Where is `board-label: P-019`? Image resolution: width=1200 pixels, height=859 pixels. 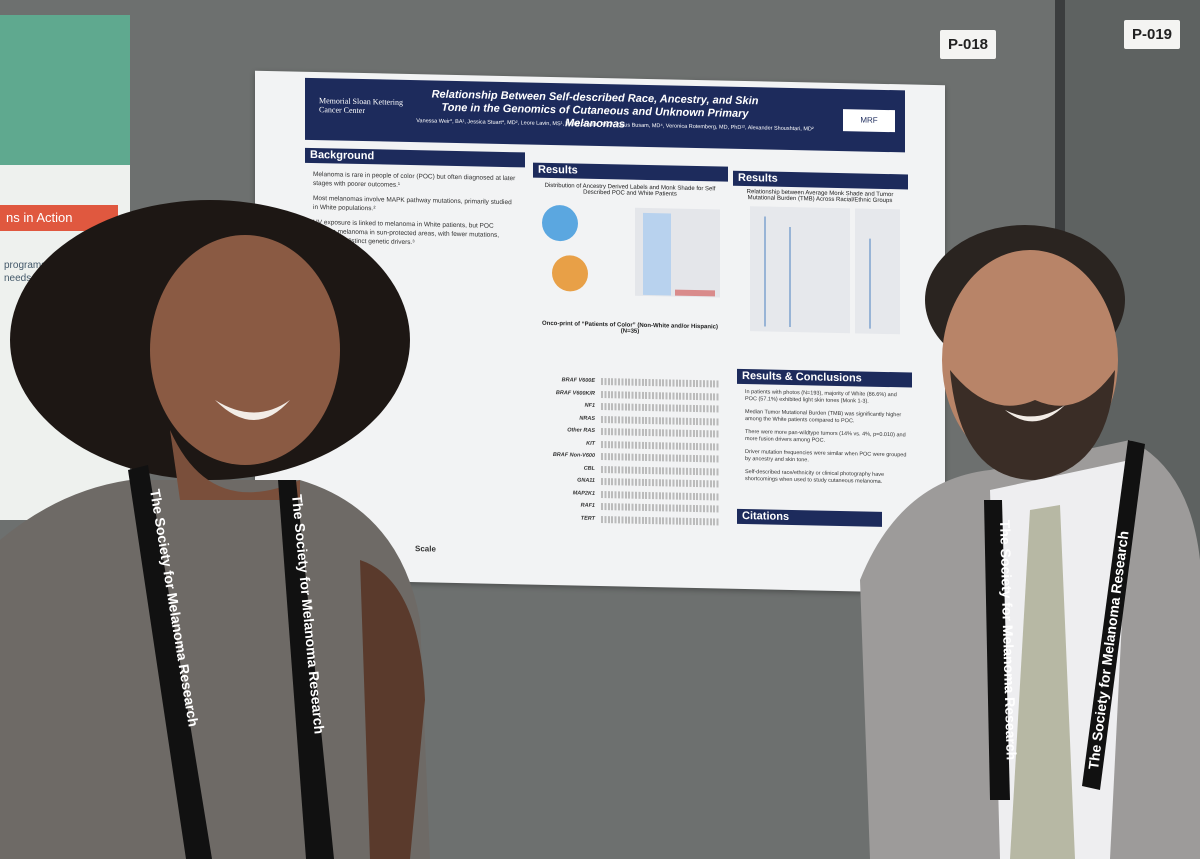 board-label: P-019 is located at coordinates (1152, 34).